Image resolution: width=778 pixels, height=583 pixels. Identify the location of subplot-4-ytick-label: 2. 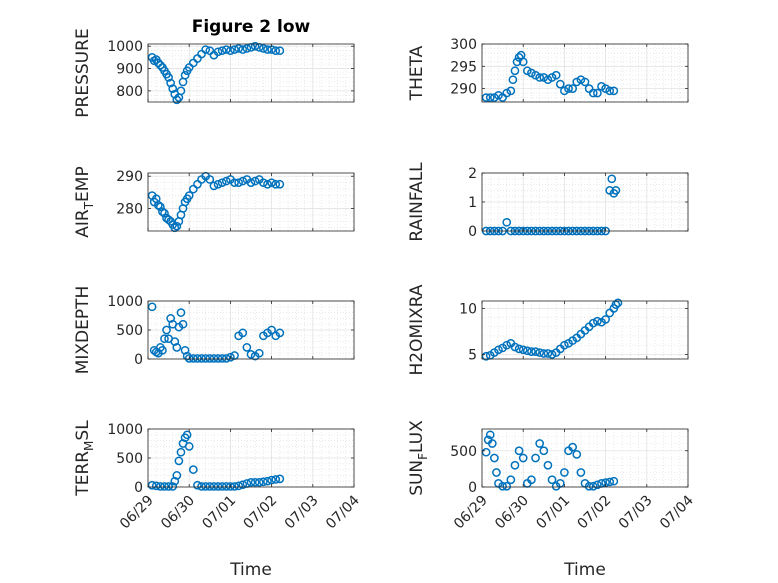
(472, 174).